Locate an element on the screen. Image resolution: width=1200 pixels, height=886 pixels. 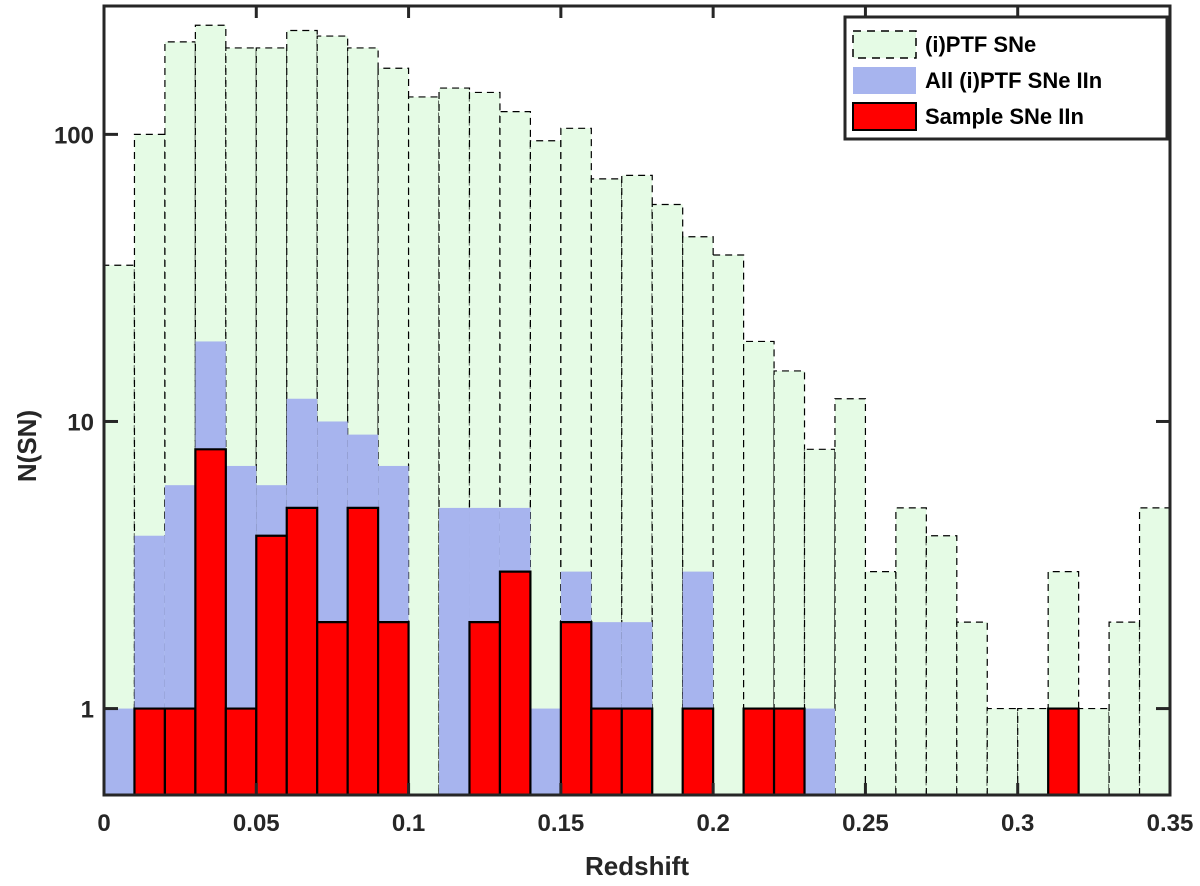
y-tick-label-2: 100 is located at coordinates (74, 135).